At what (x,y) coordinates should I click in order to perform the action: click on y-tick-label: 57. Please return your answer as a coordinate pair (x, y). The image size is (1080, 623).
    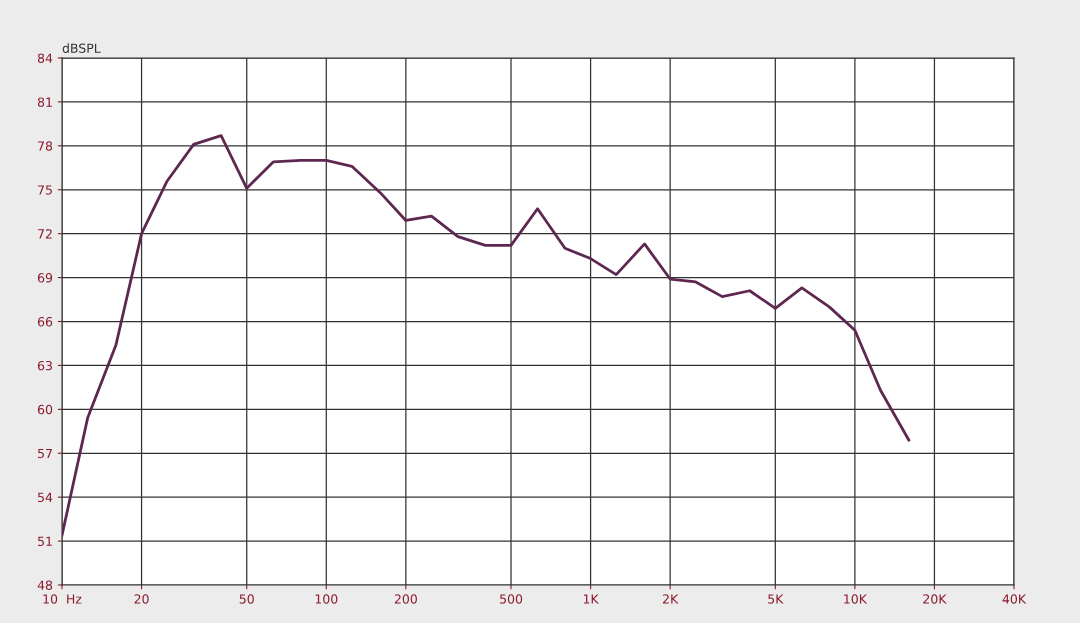
    Looking at the image, I should click on (45, 453).